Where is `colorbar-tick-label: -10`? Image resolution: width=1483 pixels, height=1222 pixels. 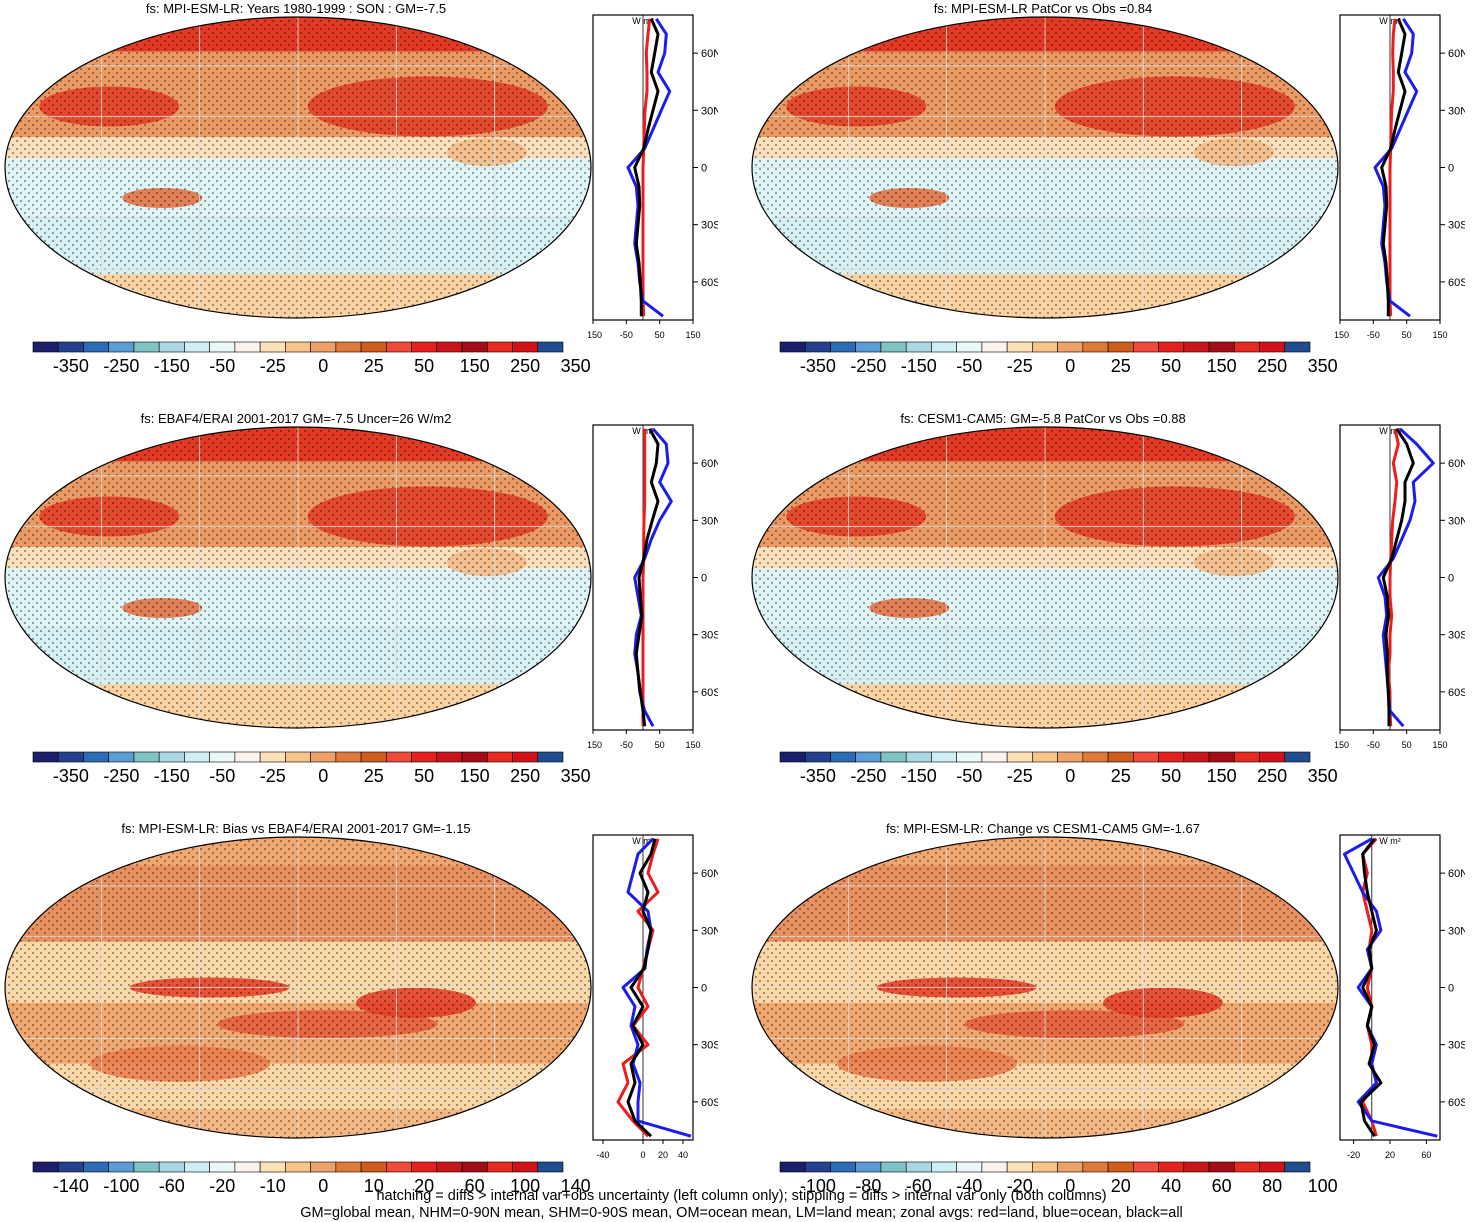 colorbar-tick-label: -10 is located at coordinates (273, 1186).